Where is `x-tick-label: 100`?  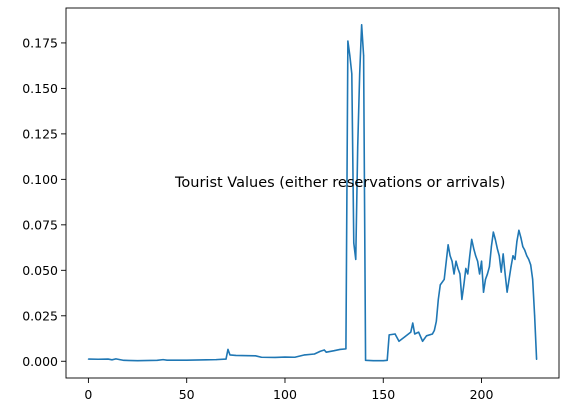
x-tick-label: 100 is located at coordinates (285, 394).